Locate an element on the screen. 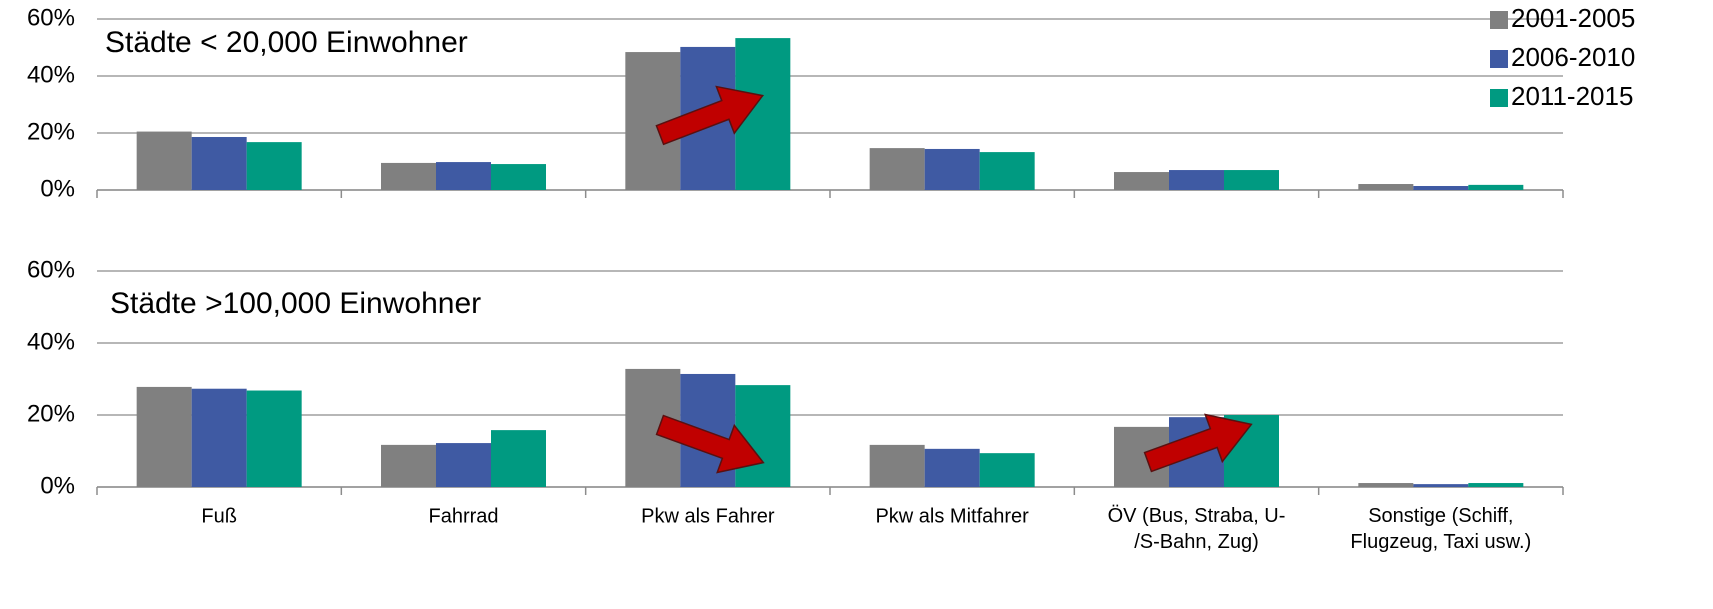 This screenshot has width=1713, height=609. x-tick-label: Pkw als Mitfahrer is located at coordinates (952, 516).